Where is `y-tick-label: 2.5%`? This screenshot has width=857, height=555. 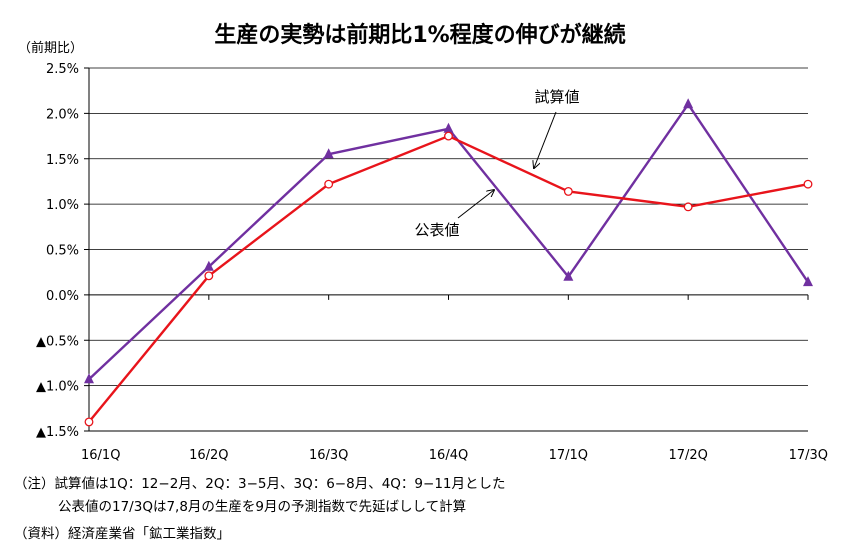 y-tick-label: 2.5% is located at coordinates (62, 69).